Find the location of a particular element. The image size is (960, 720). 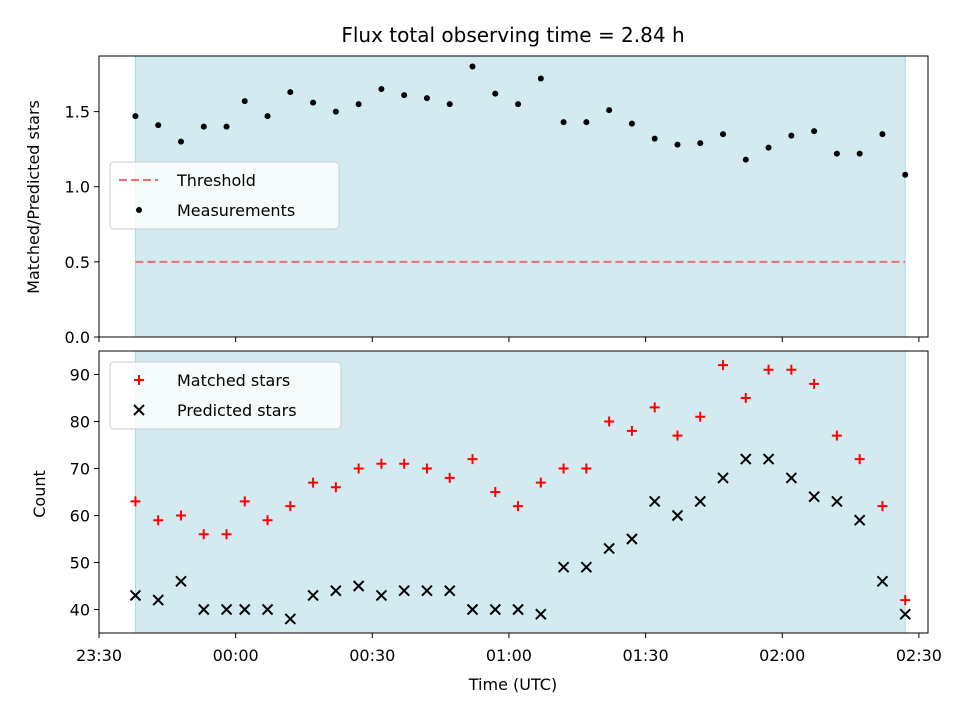

bottom-legend: Matched stars Predicted stars is located at coordinates (225, 395).